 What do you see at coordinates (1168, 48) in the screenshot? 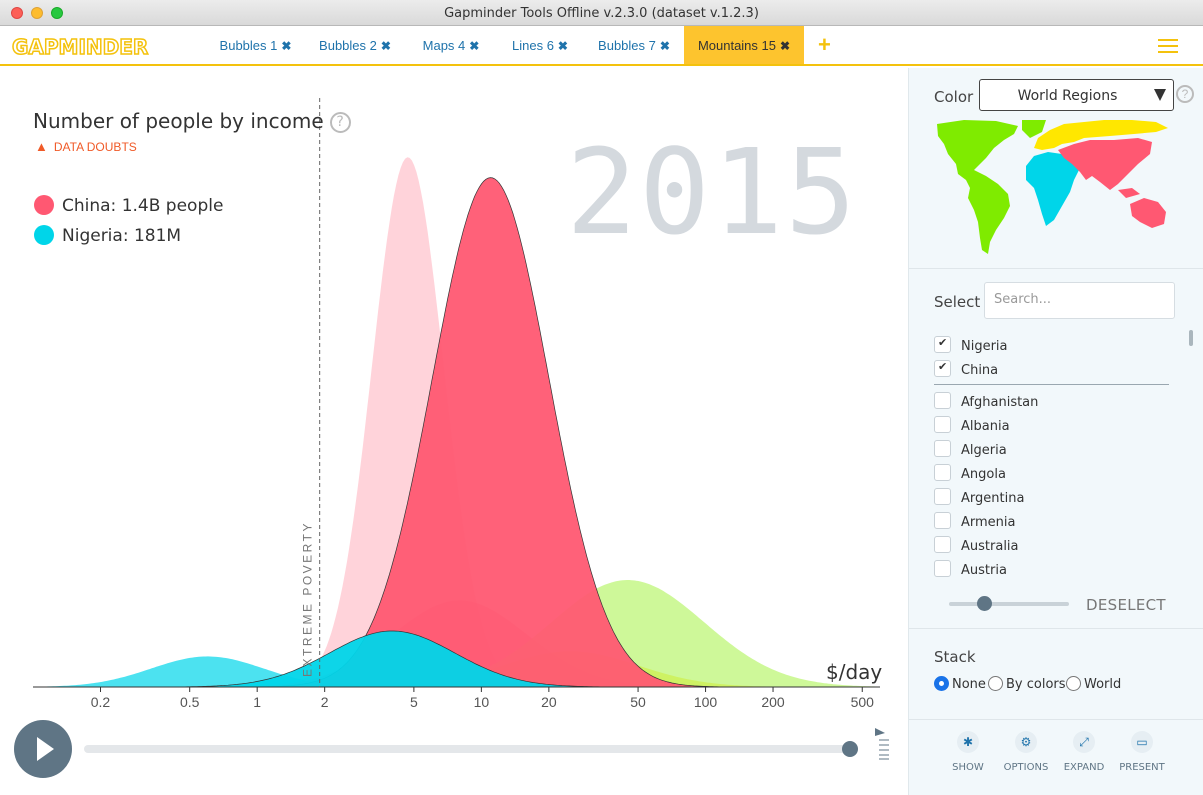
I see `menu-icon` at bounding box center [1168, 48].